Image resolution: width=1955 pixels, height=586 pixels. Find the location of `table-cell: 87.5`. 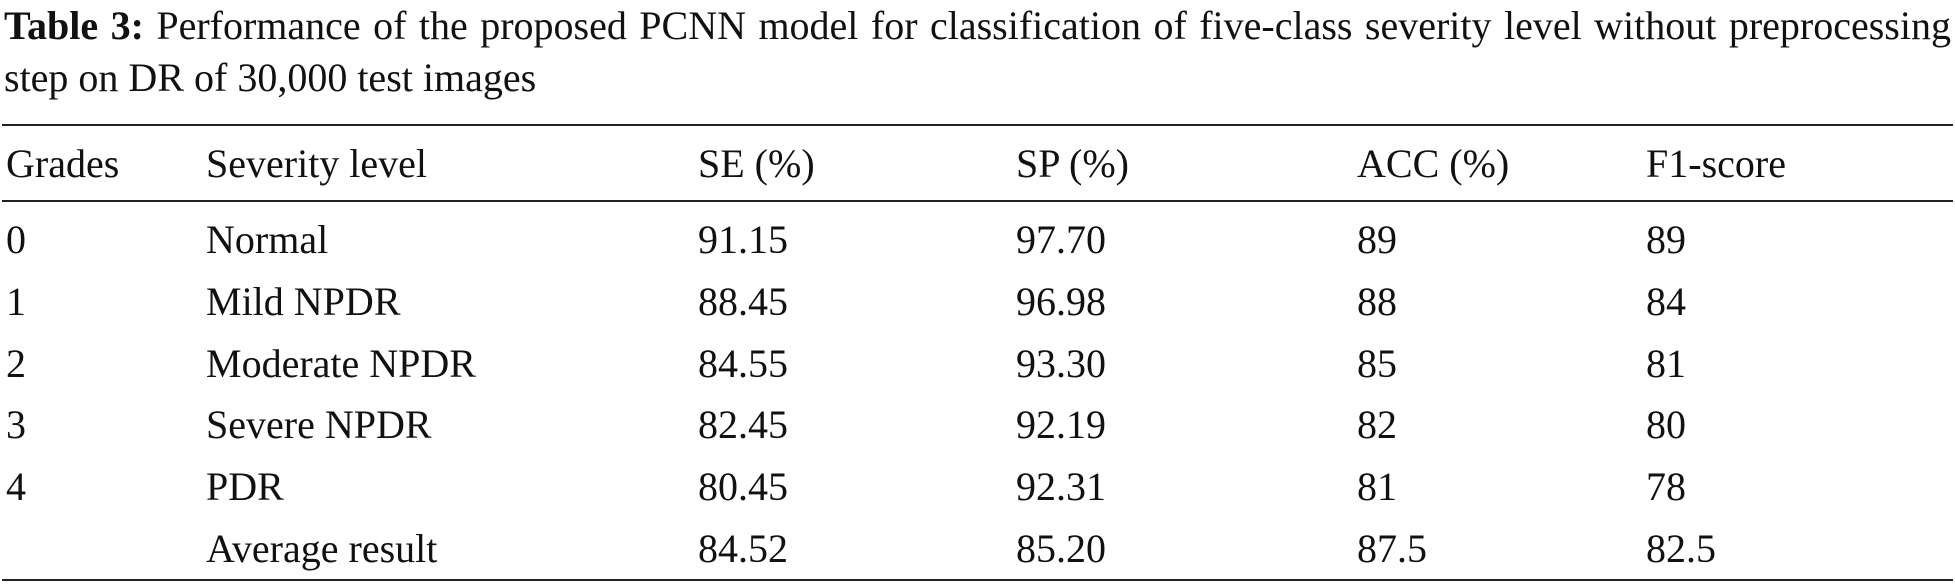

table-cell: 87.5 is located at coordinates (1392, 548).